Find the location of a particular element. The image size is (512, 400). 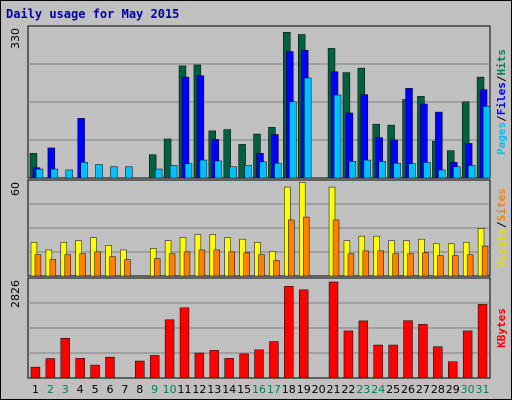

legend-visits: Visits is located at coordinates (501, 248).